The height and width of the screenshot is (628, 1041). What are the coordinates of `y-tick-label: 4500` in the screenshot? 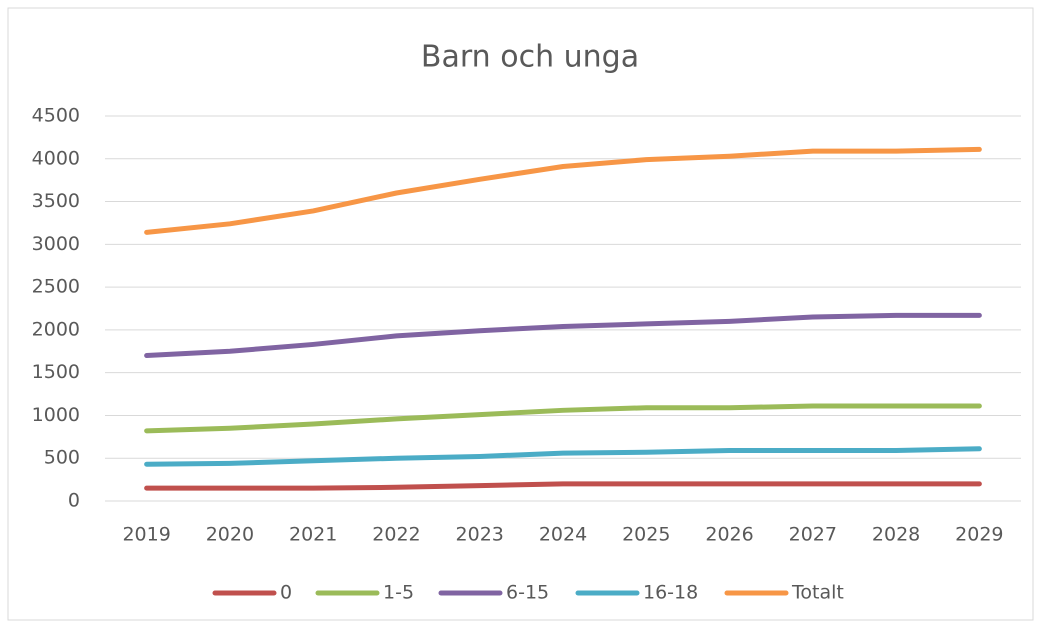 It's located at (56, 116).